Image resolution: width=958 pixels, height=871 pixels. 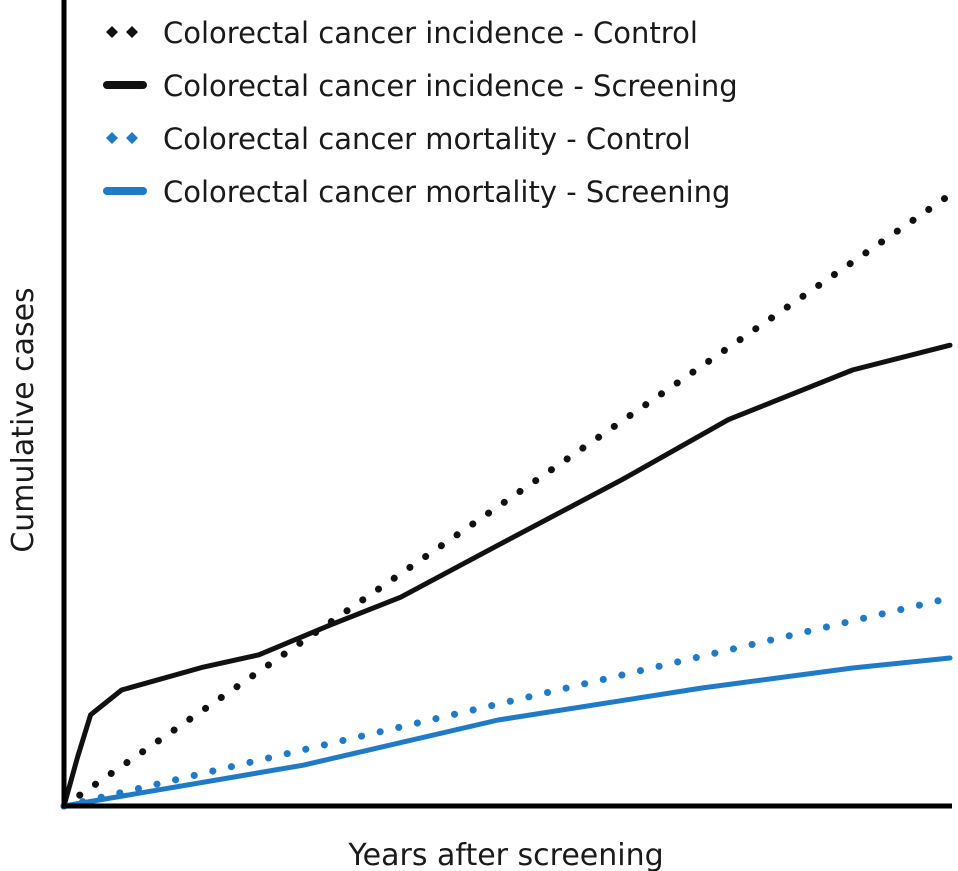 What do you see at coordinates (505, 854) in the screenshot?
I see `x-axis-label: Years after screening` at bounding box center [505, 854].